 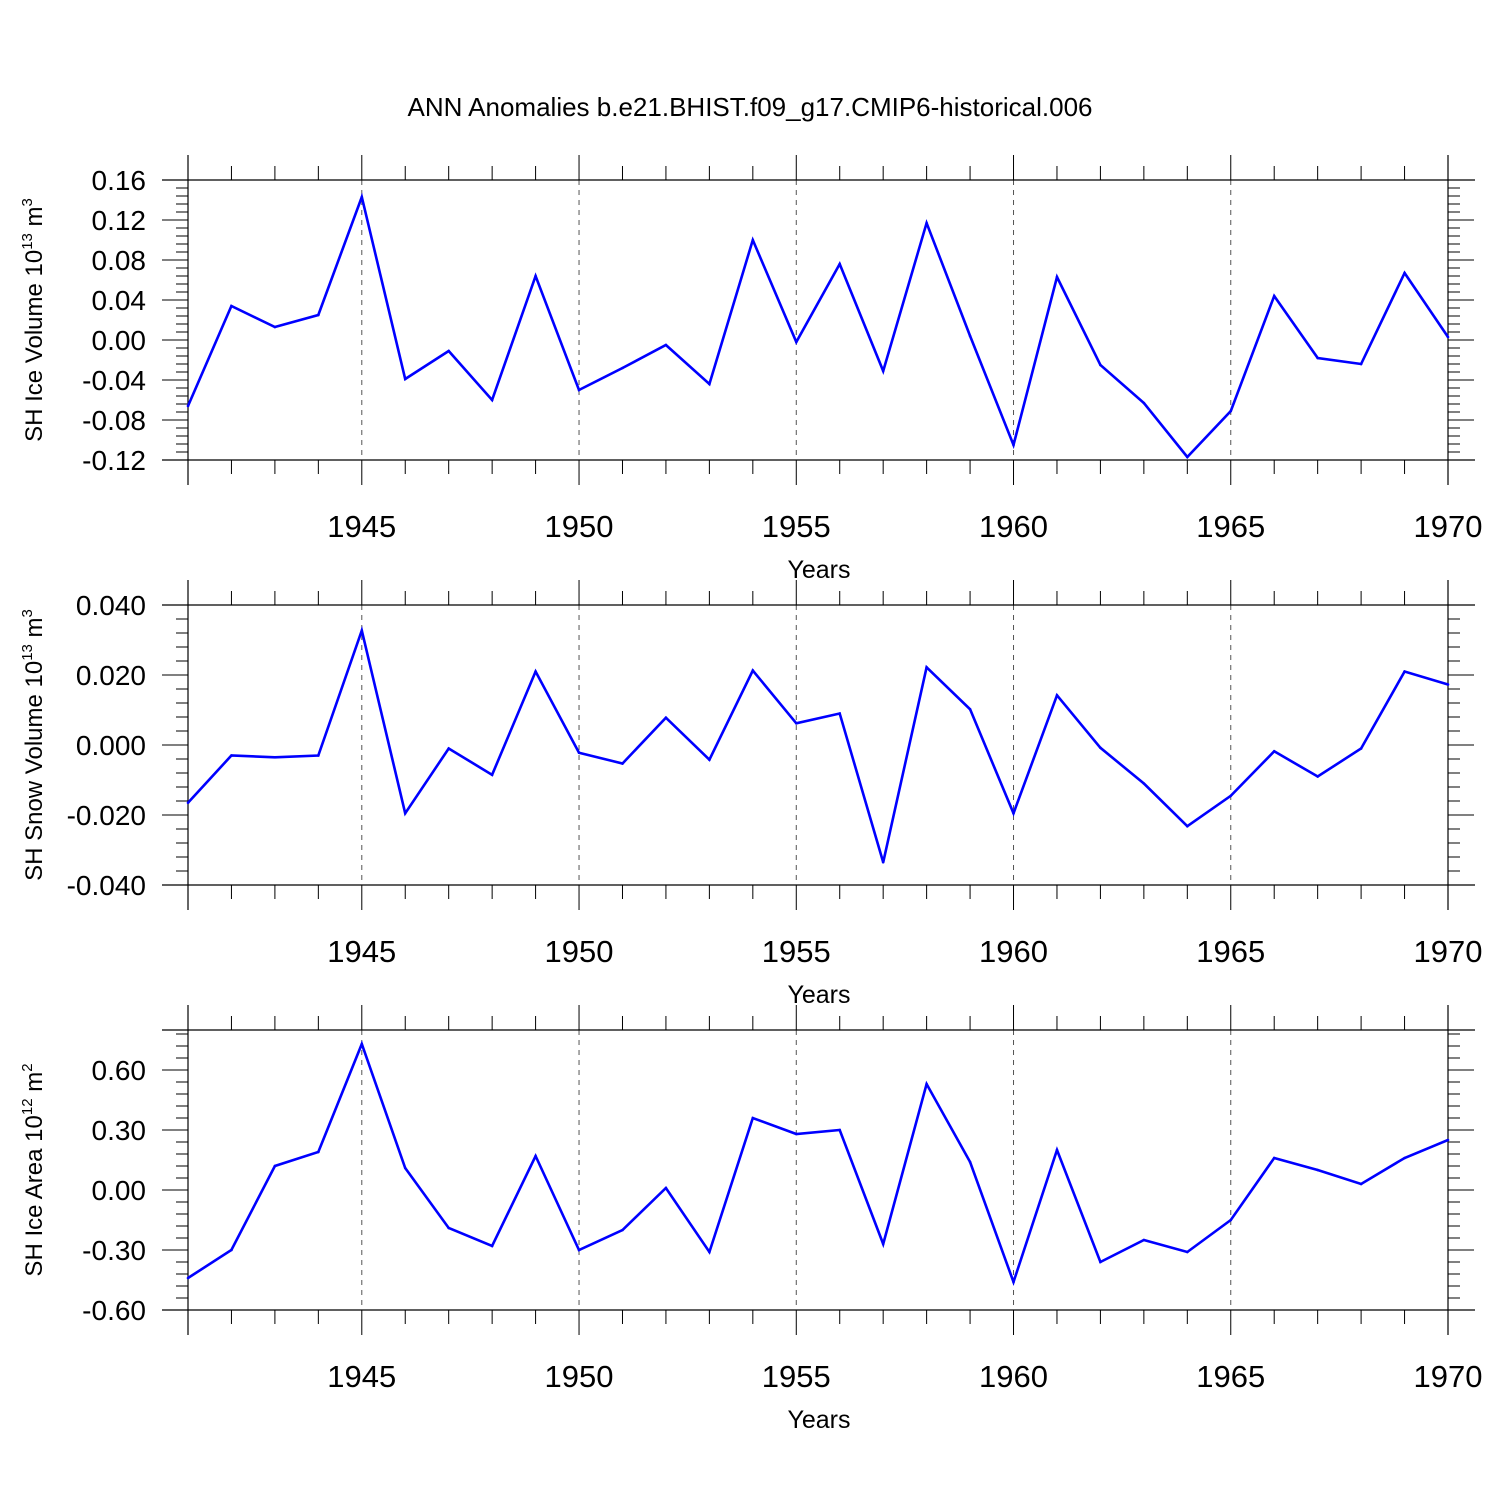 What do you see at coordinates (119, 260) in the screenshot?
I see `y-tick-label: 0.08` at bounding box center [119, 260].